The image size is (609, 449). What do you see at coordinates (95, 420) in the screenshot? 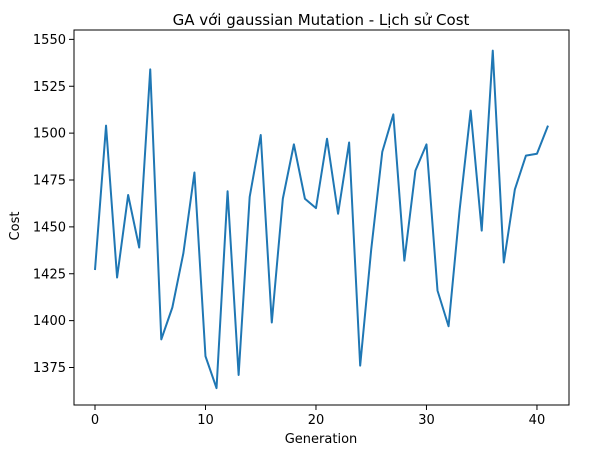
I see `x-tick-label: 0` at bounding box center [95, 420].